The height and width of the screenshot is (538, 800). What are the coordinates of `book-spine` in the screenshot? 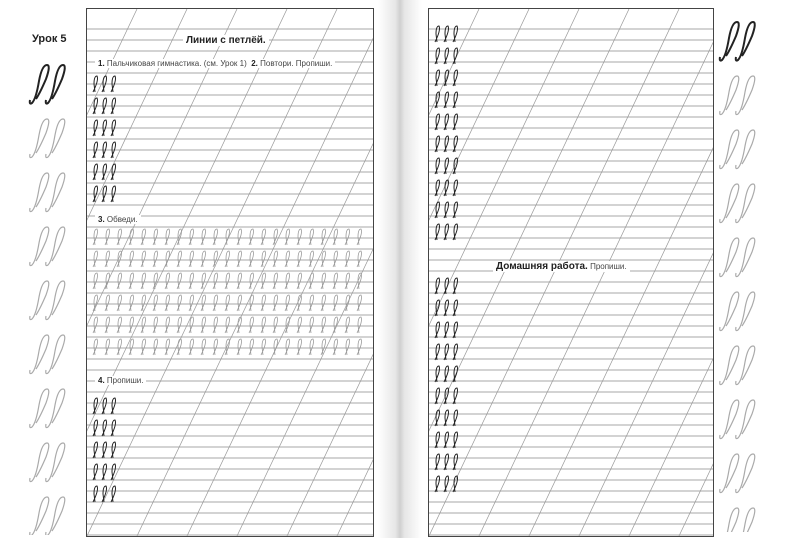 It's located at (400, 269).